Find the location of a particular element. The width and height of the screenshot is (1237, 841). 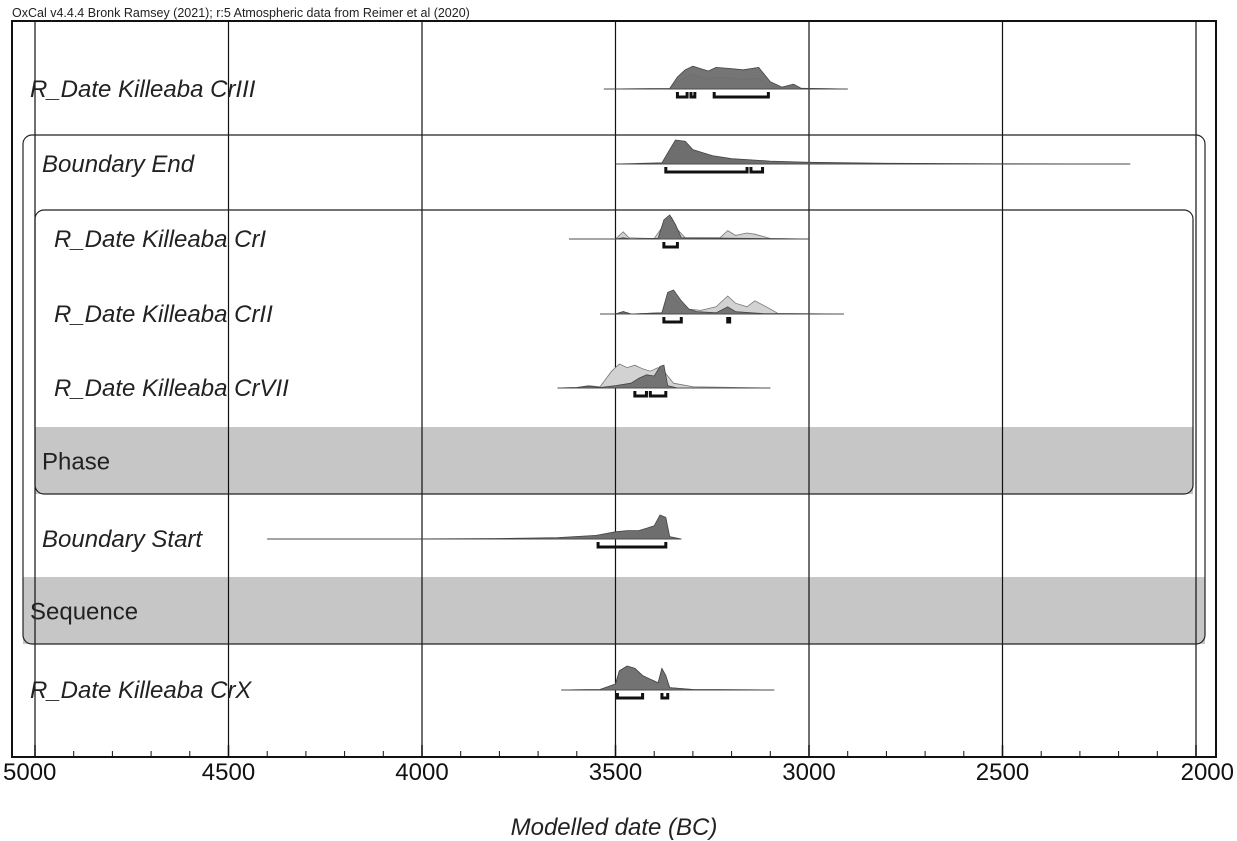

row-boundary-start is located at coordinates (474, 531).